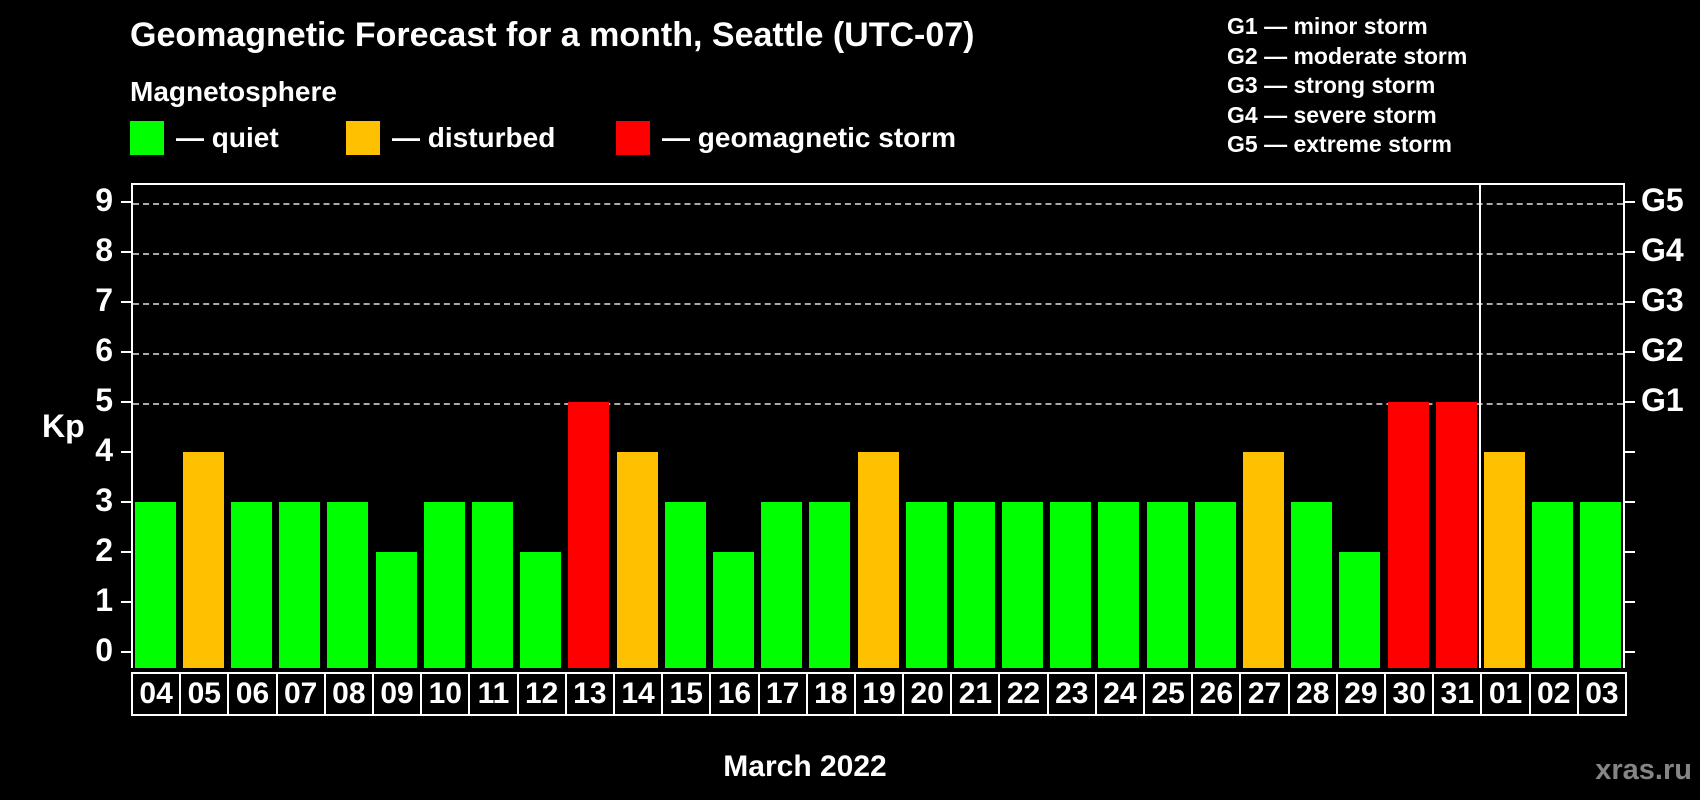 The image size is (1700, 800). What do you see at coordinates (1480, 426) in the screenshot?
I see `month-boundary-line` at bounding box center [1480, 426].